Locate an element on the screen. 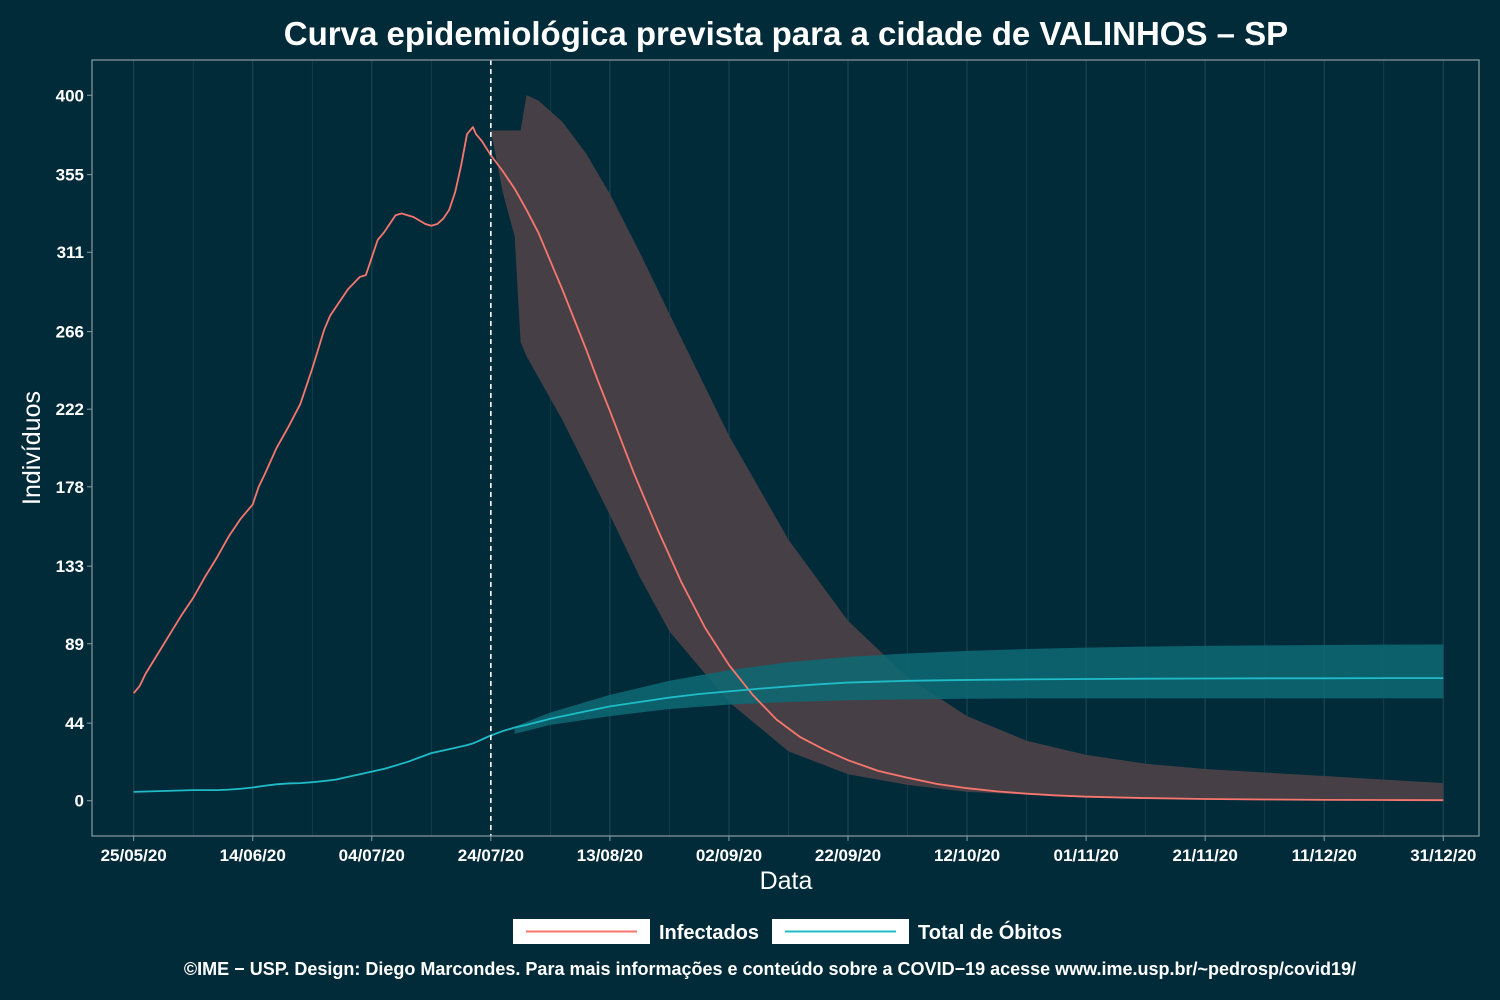  x-tick-label: 12/10/20 is located at coordinates (967, 855).